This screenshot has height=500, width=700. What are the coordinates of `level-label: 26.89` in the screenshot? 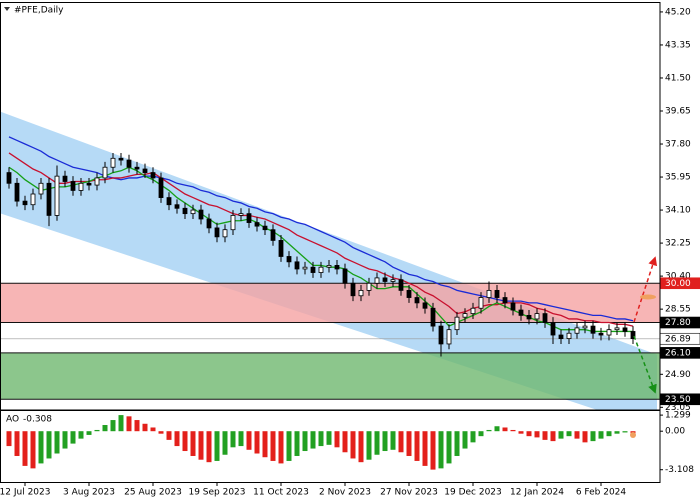 It's located at (678, 339).